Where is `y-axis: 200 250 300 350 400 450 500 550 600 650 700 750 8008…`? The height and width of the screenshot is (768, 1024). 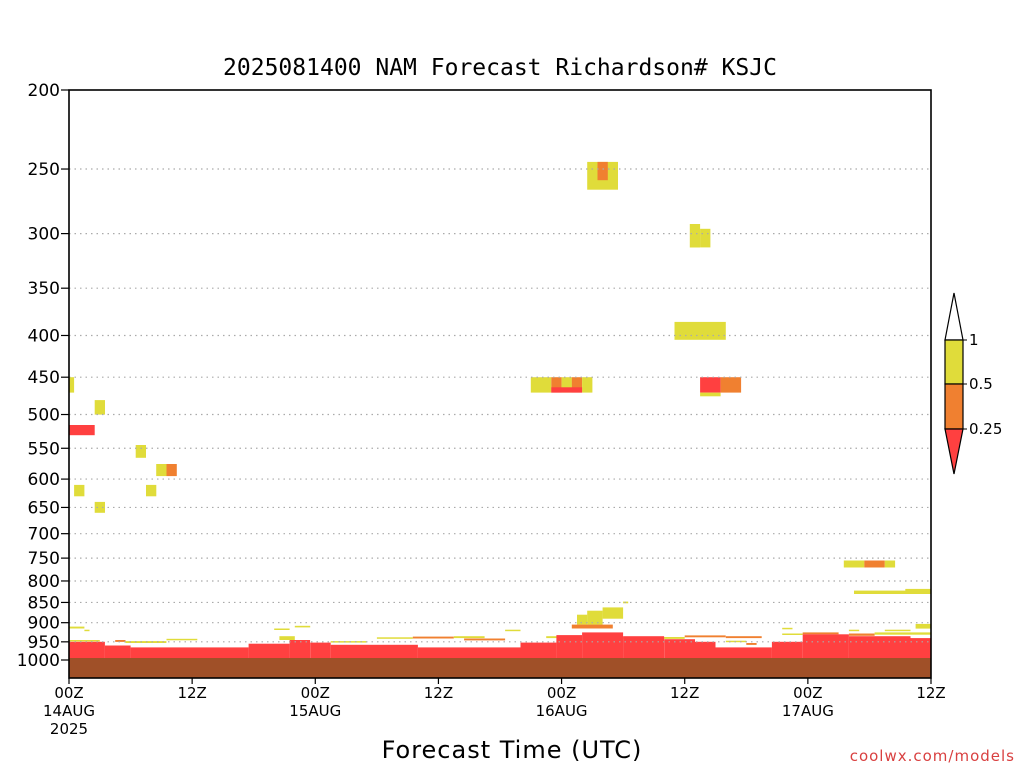
y-axis: 200 250 300 350 400 450 500 550 600 650 700 750 8008… is located at coordinates (43, 376).